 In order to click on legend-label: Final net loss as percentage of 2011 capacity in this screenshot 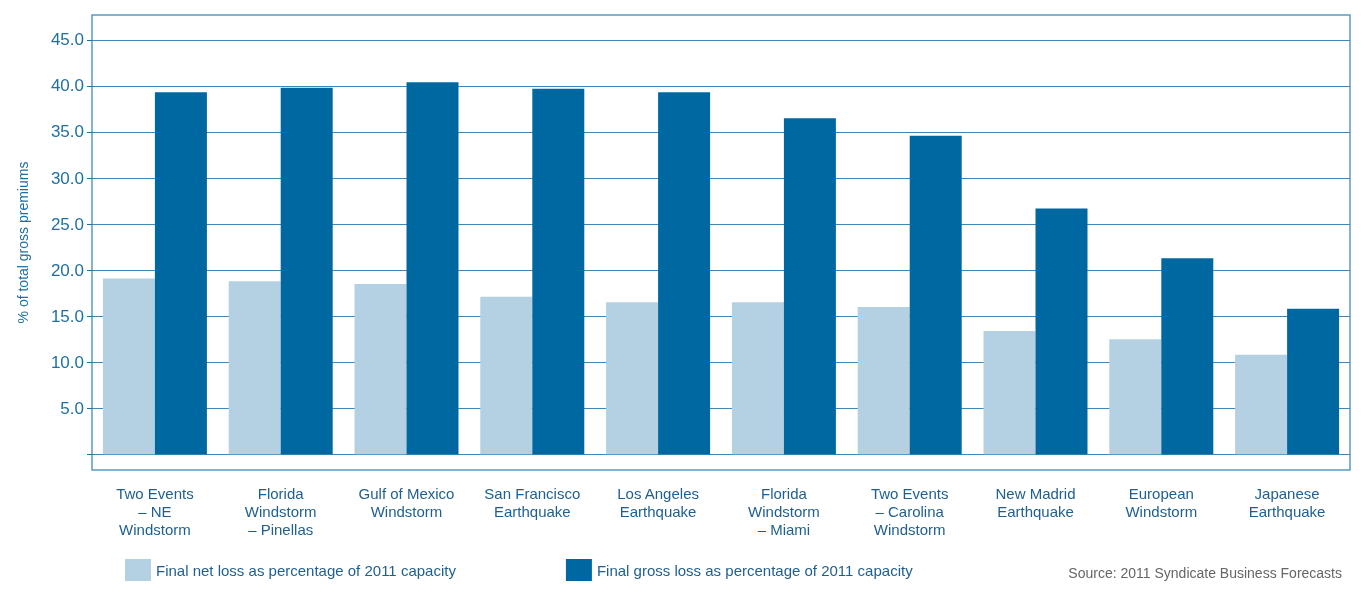, I will do `click(306, 570)`.